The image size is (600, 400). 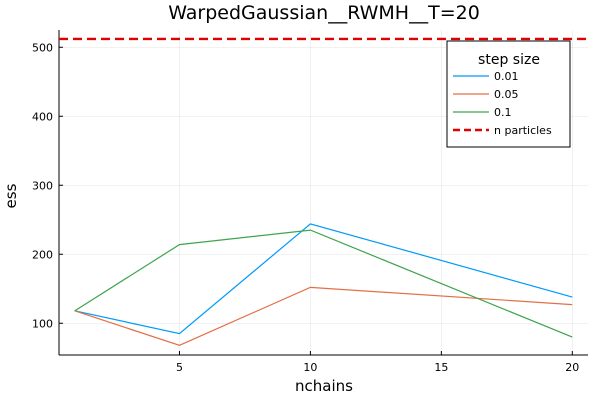 I want to click on chart-title: WarpedGaussian__RWMH__T=20, so click(x=324, y=13).